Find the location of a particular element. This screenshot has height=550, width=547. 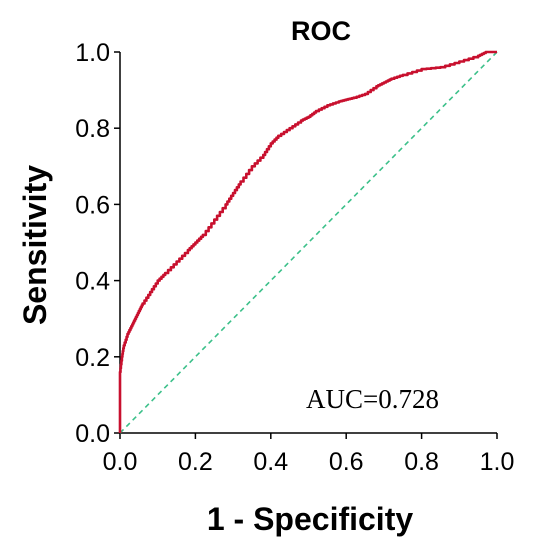

y-axis-label: Sensitivity is located at coordinates (35, 245).